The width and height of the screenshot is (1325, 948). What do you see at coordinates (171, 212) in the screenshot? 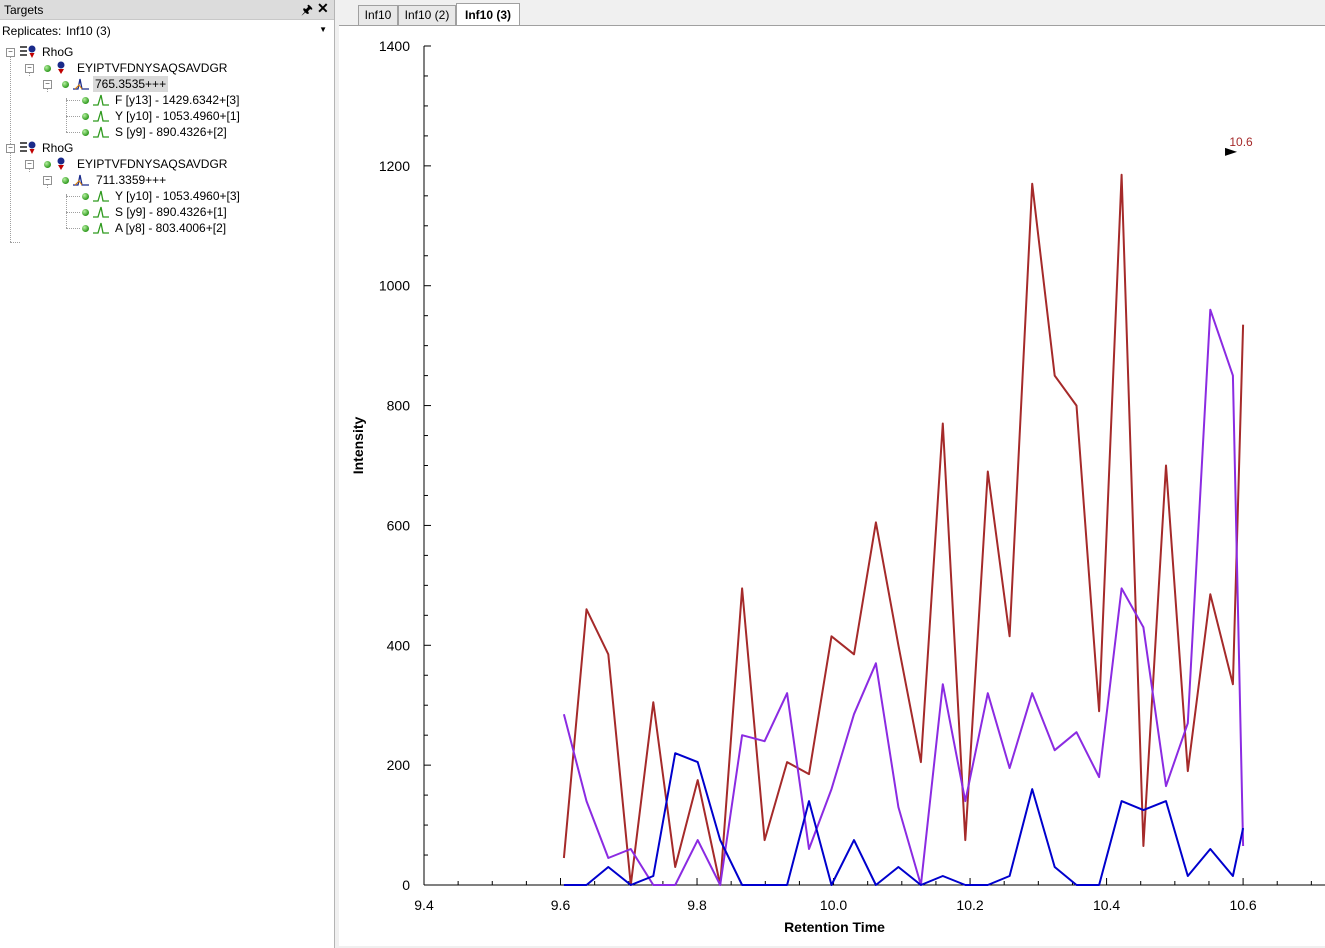
I see `transition-label: S [y9] - 890.4326+[1]` at bounding box center [171, 212].